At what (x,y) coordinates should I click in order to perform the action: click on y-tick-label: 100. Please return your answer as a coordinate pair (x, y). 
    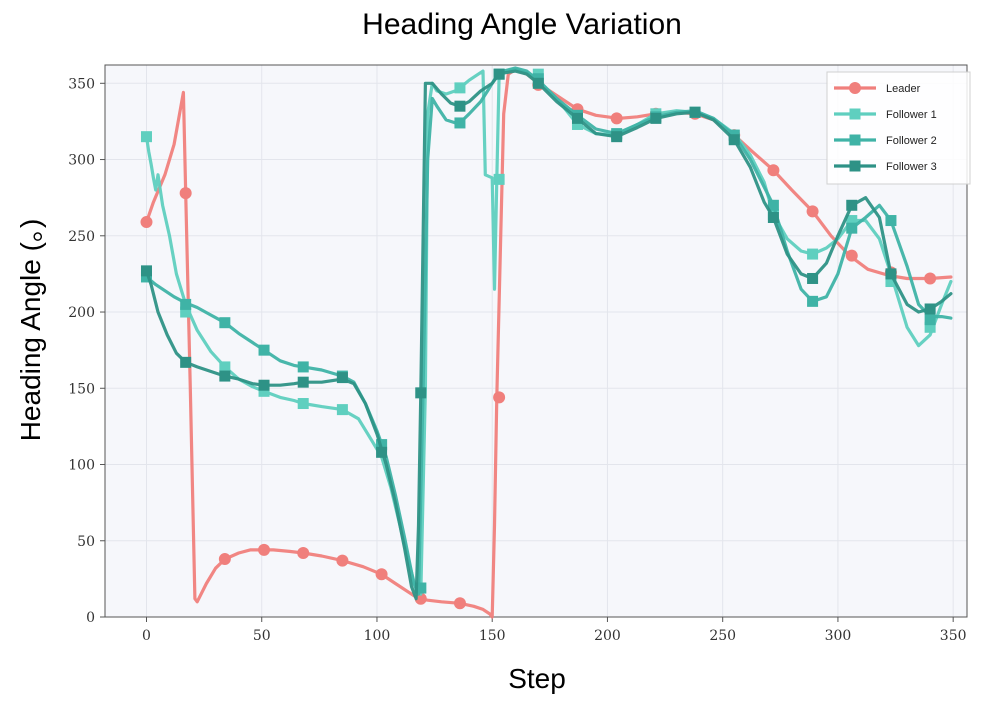
    Looking at the image, I should click on (81, 466).